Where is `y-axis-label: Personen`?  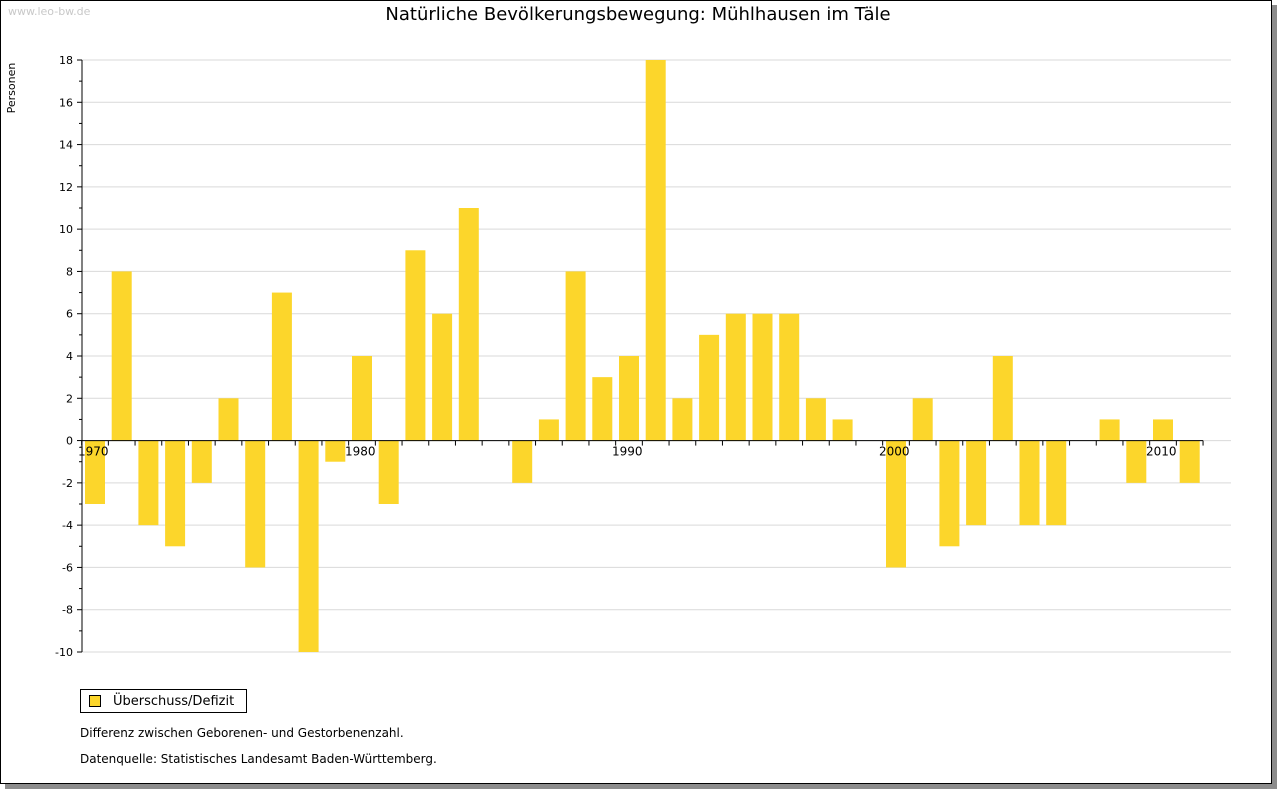
y-axis-label: Personen is located at coordinates (11, 88).